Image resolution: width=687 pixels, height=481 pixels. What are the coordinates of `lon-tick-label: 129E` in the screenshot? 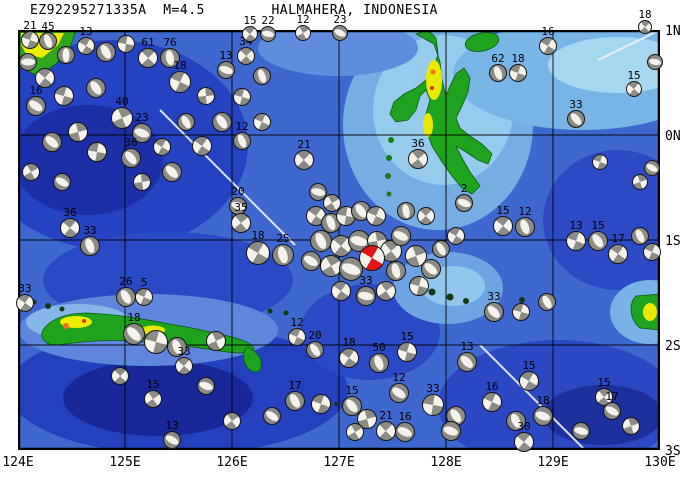 It's located at (553, 462).